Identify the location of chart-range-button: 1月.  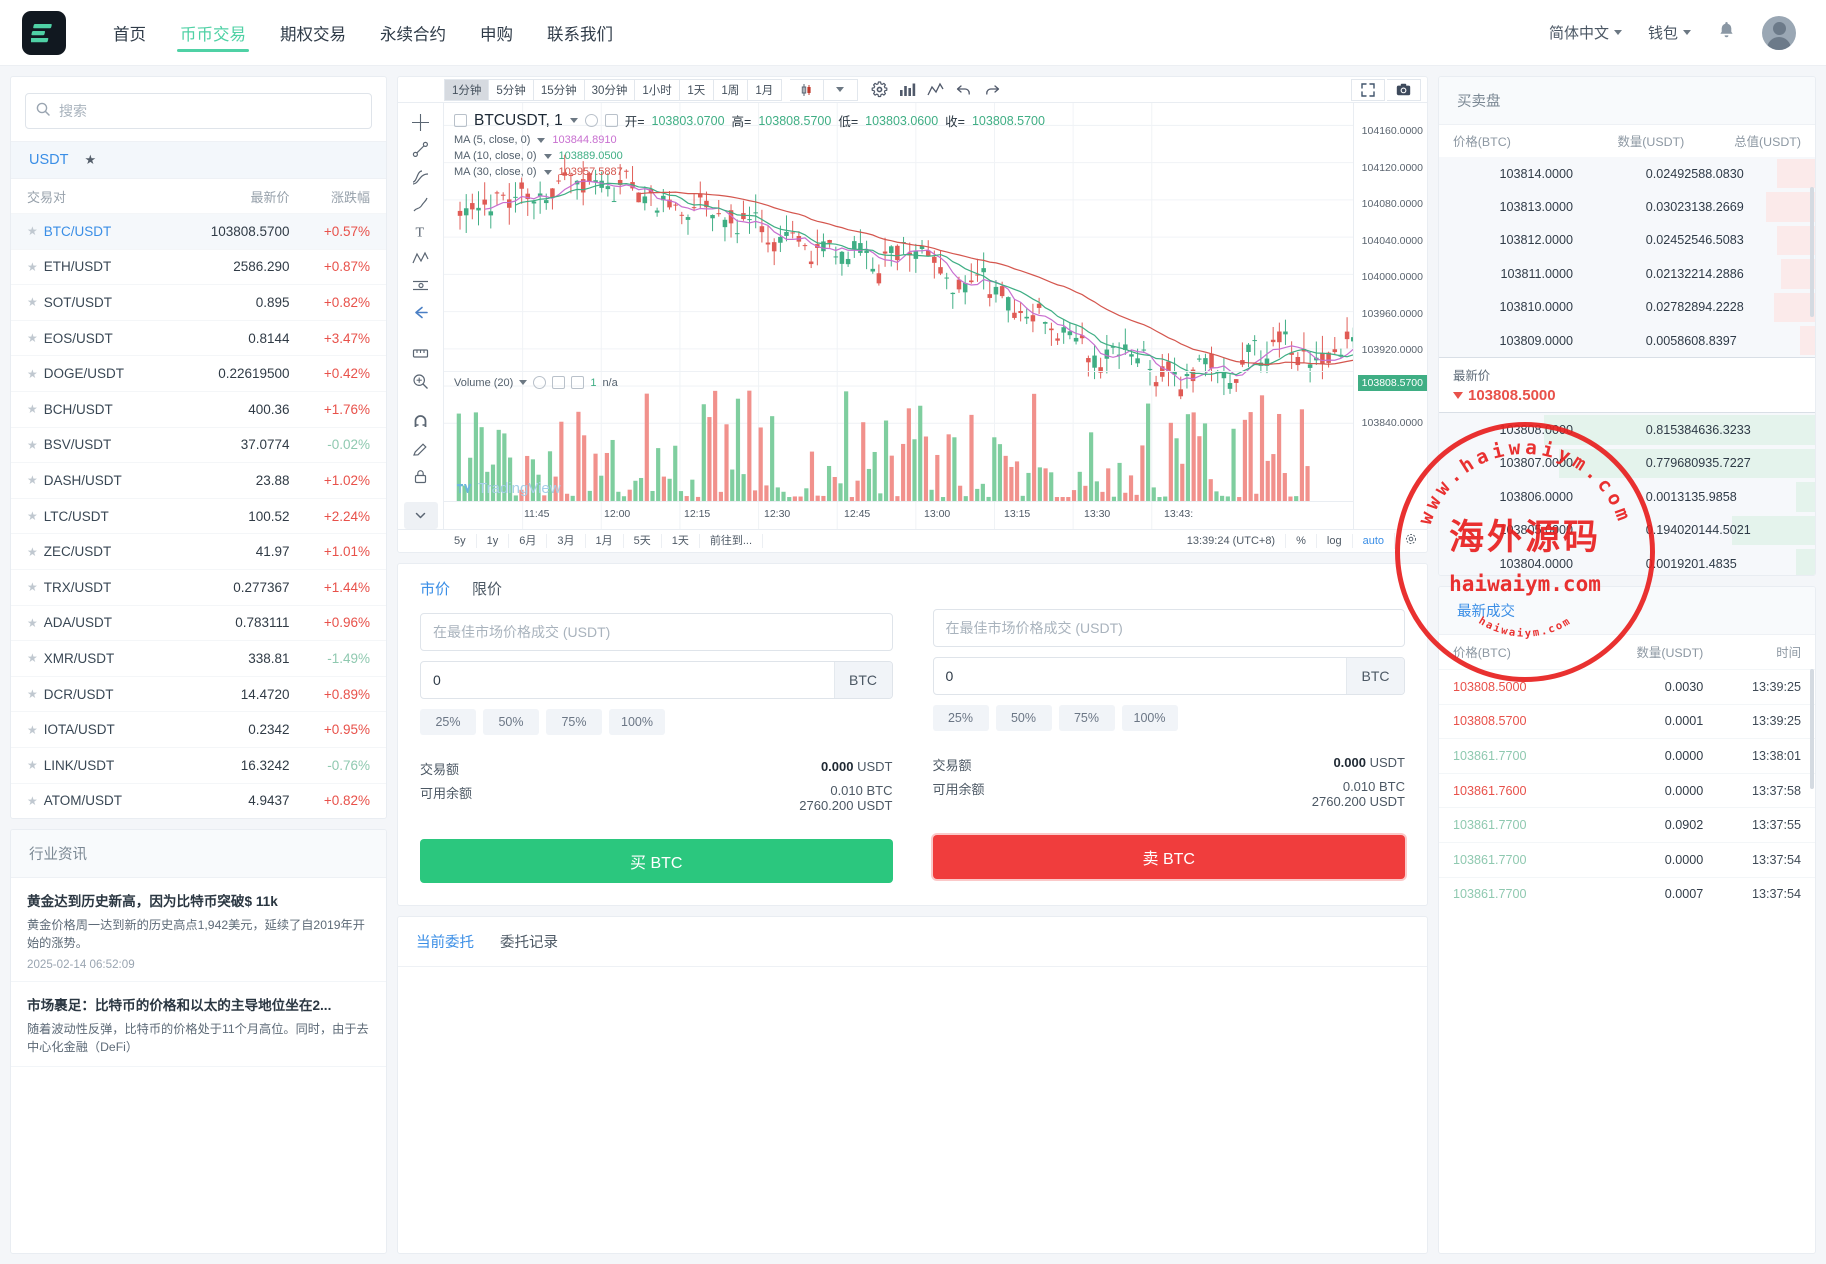
(605, 541).